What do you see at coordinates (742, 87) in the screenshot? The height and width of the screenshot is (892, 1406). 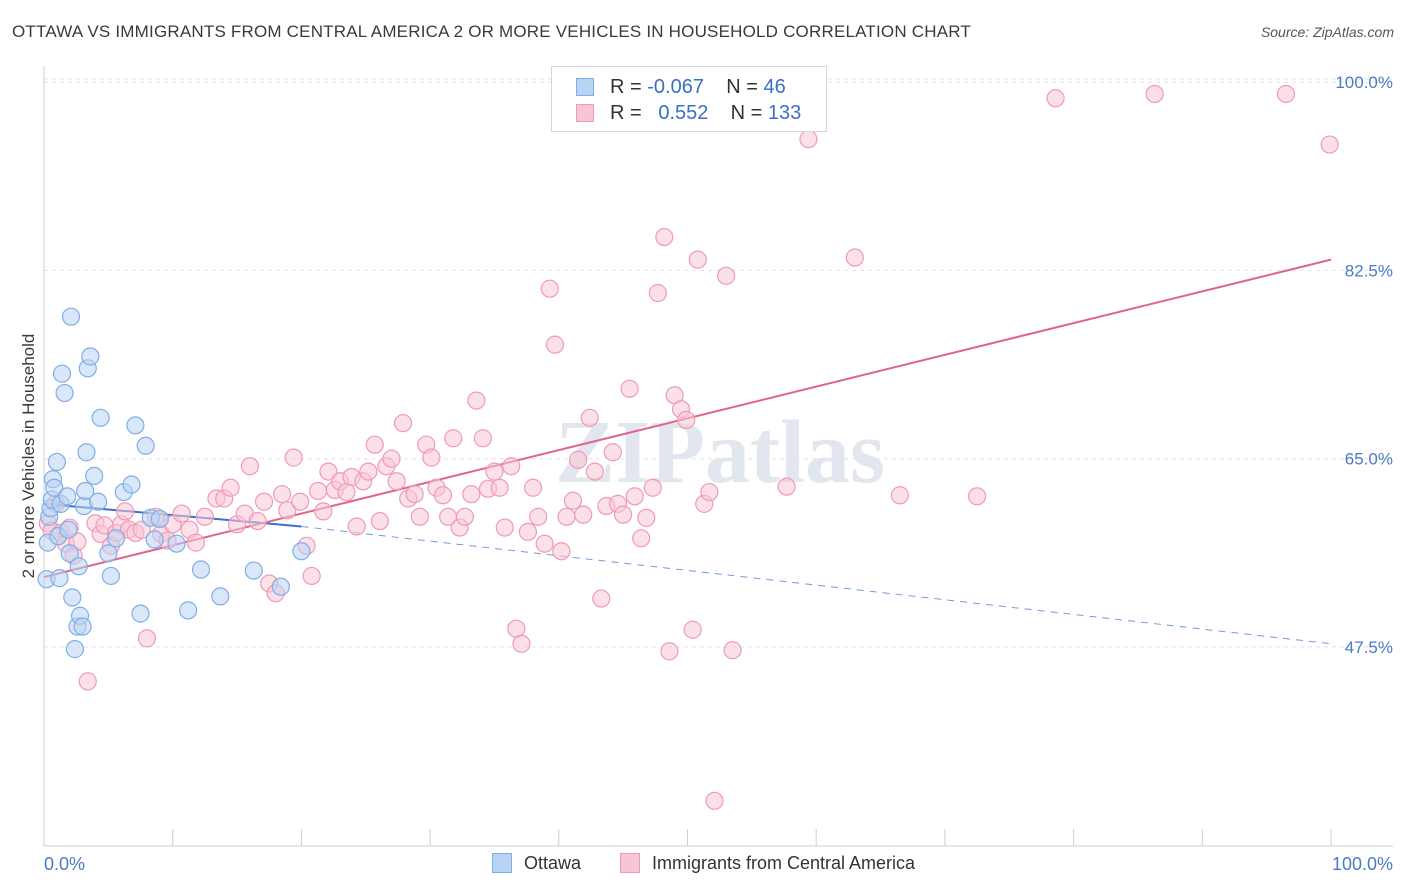 I see `legend-n-label: N =` at bounding box center [742, 87].